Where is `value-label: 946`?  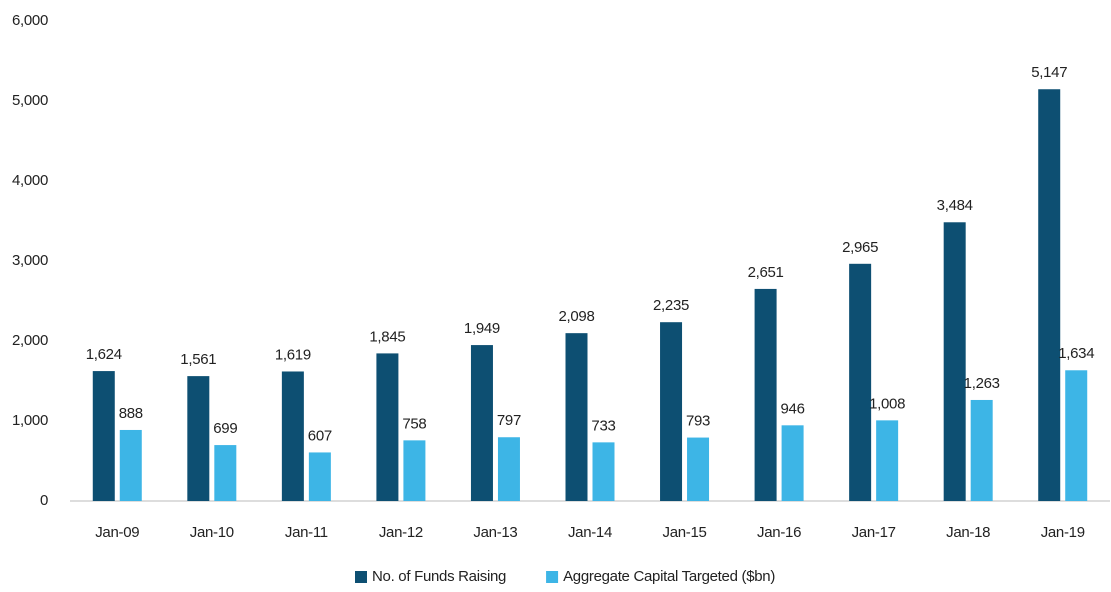
value-label: 946 is located at coordinates (793, 408).